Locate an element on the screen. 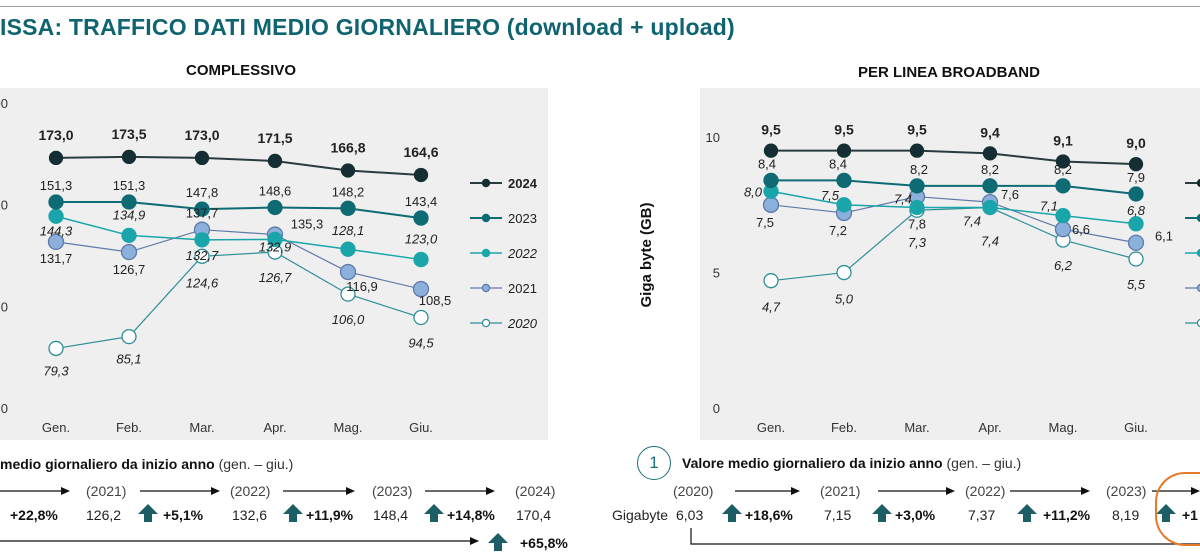 This screenshot has width=1200, height=554. chart-title-broadband: PER LINEA BROADBAND is located at coordinates (949, 72).